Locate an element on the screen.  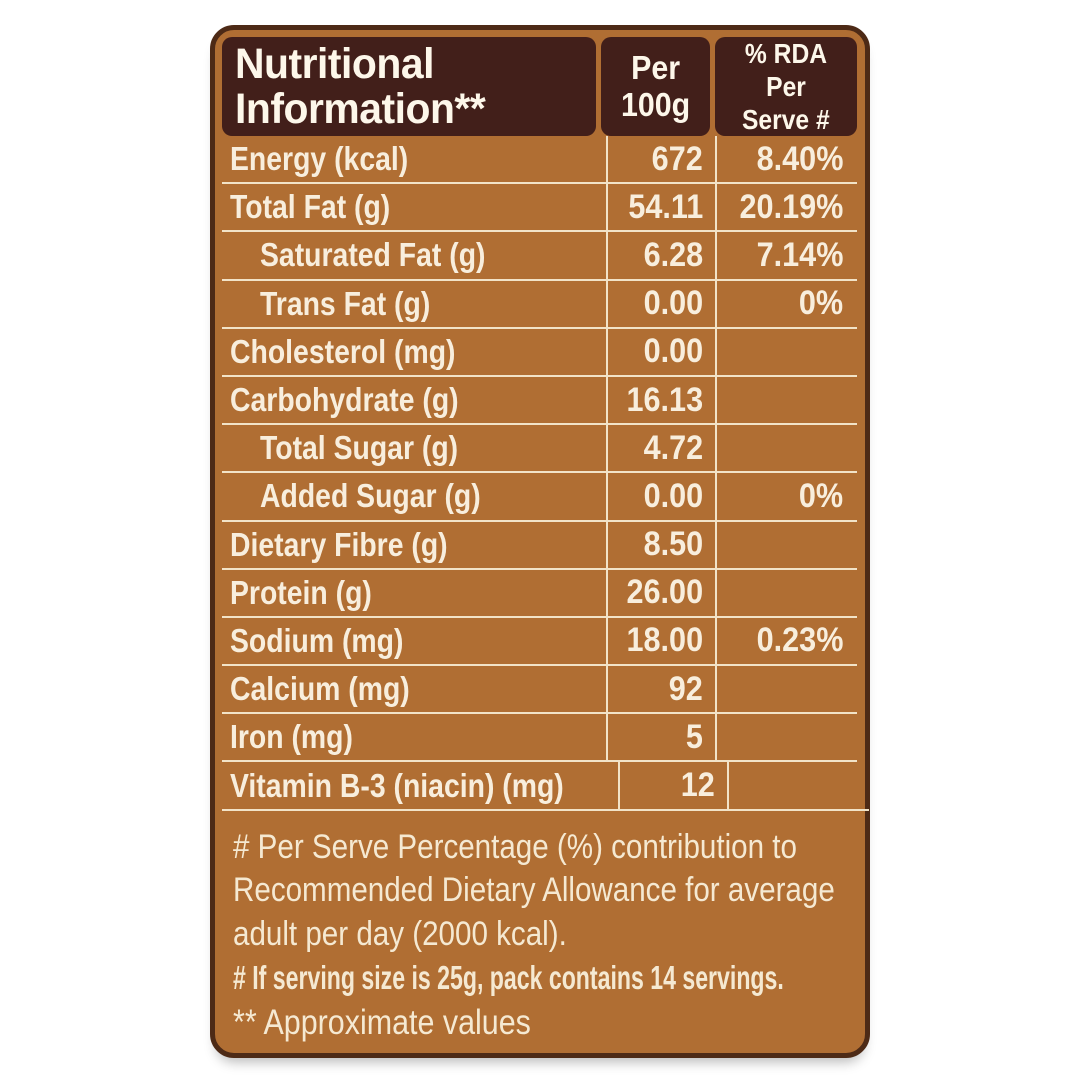
per-100g-cell: 54.11 is located at coordinates (660, 208).